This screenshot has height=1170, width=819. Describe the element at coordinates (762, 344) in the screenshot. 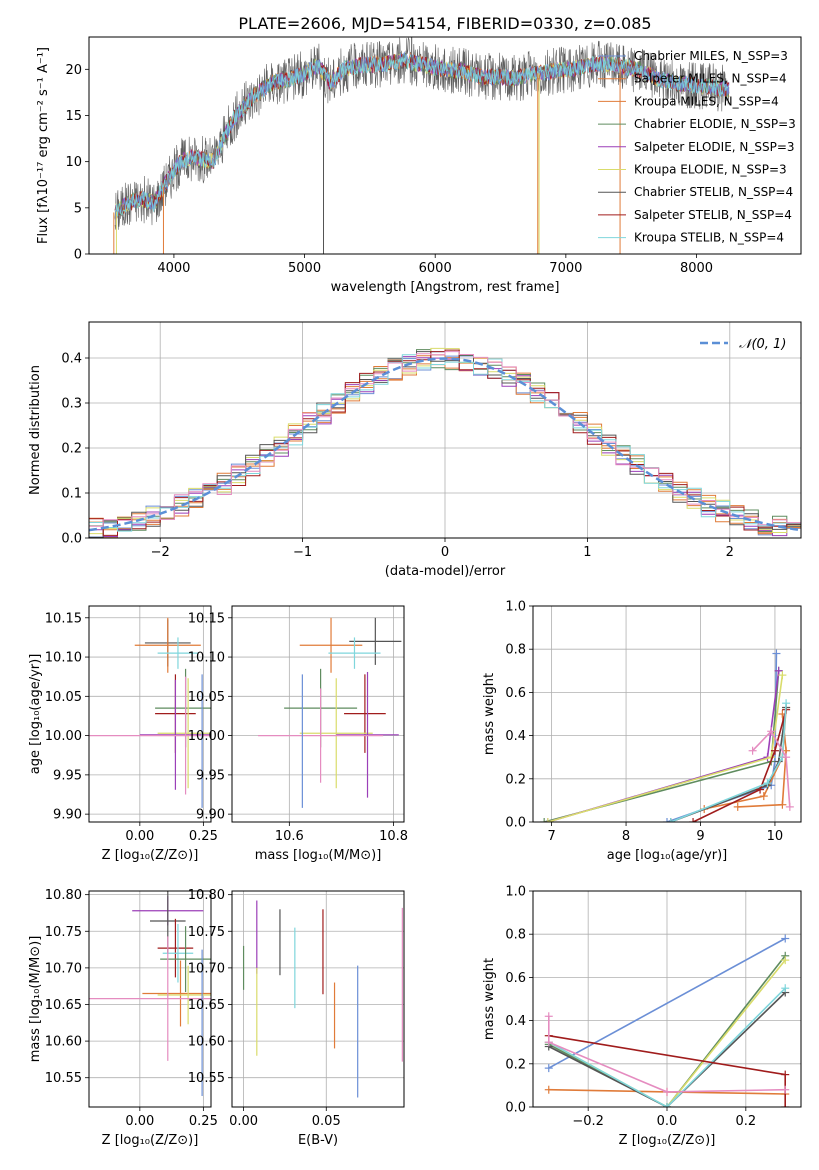

I see `legend-label: 𝒩(0, 1)` at that location.